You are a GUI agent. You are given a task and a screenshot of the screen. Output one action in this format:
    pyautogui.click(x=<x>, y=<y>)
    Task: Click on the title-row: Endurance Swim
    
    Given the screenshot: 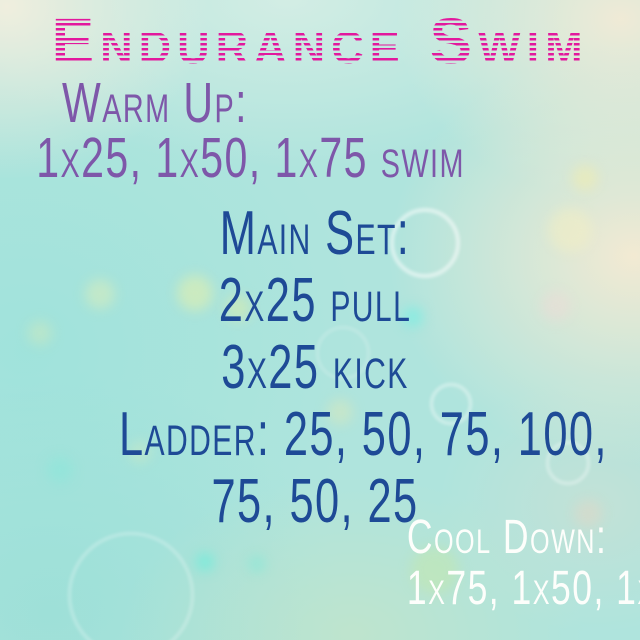 What is the action you would take?
    pyautogui.click(x=320, y=41)
    